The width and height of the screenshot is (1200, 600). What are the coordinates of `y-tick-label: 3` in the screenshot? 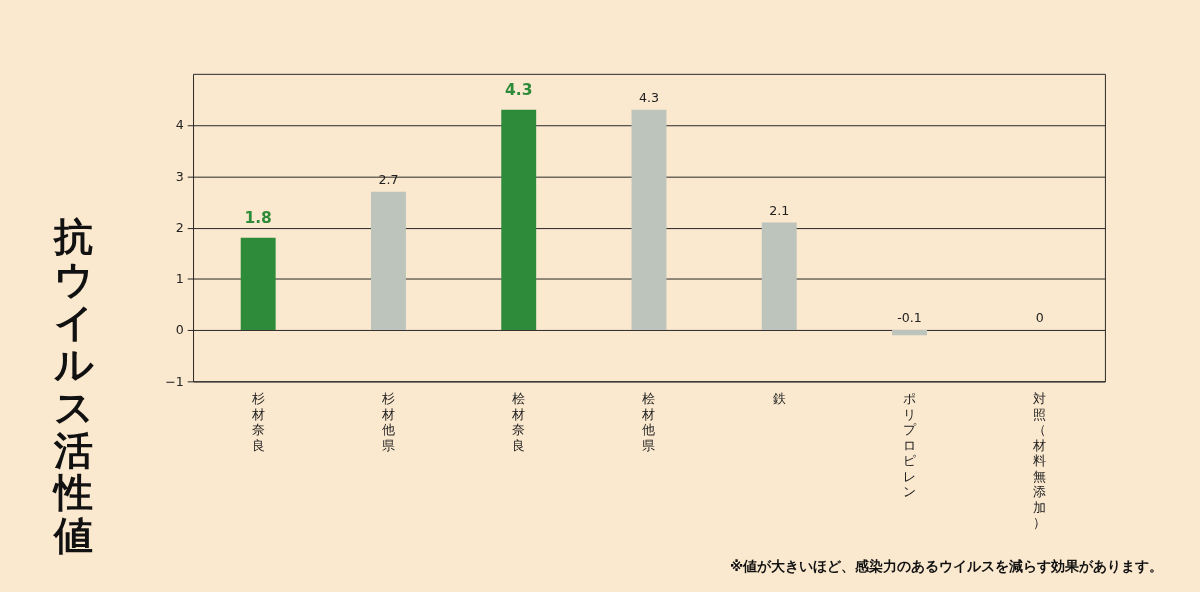 It's located at (179, 176).